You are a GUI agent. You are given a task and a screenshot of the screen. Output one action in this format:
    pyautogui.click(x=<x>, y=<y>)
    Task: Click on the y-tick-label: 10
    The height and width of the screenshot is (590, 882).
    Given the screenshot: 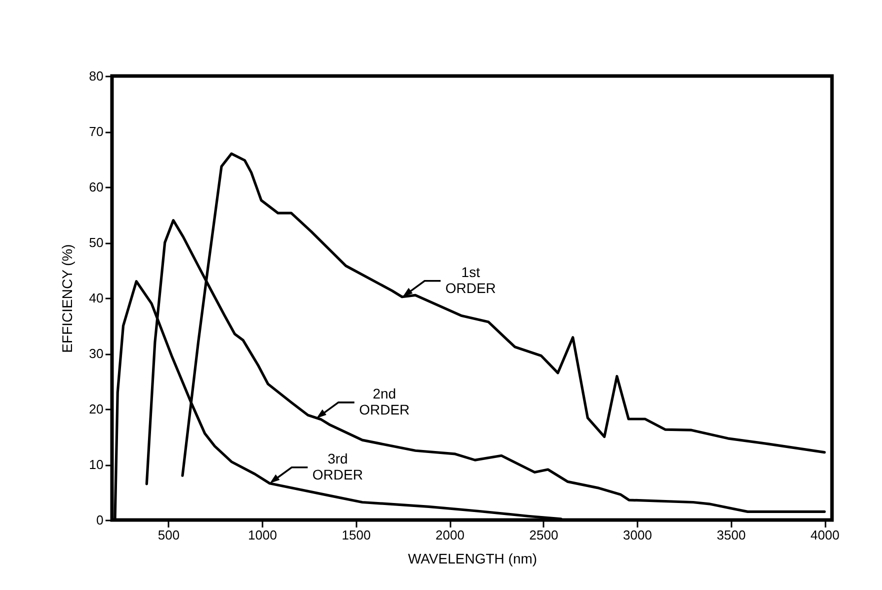 What is the action you would take?
    pyautogui.click(x=96, y=464)
    